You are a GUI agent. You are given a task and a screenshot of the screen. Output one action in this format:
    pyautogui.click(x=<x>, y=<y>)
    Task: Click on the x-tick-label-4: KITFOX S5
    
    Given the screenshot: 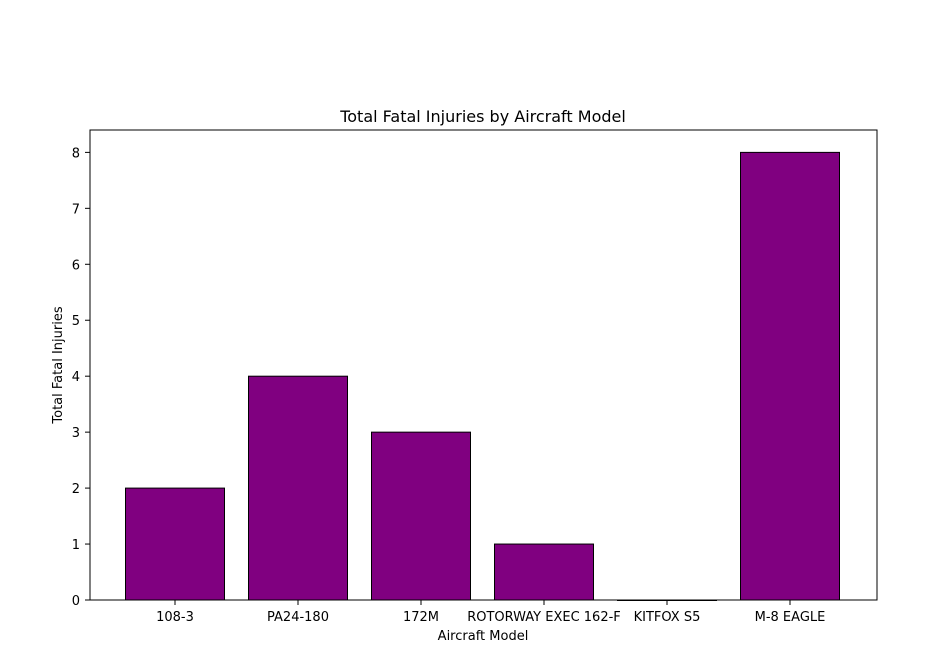 What is the action you would take?
    pyautogui.click(x=667, y=617)
    